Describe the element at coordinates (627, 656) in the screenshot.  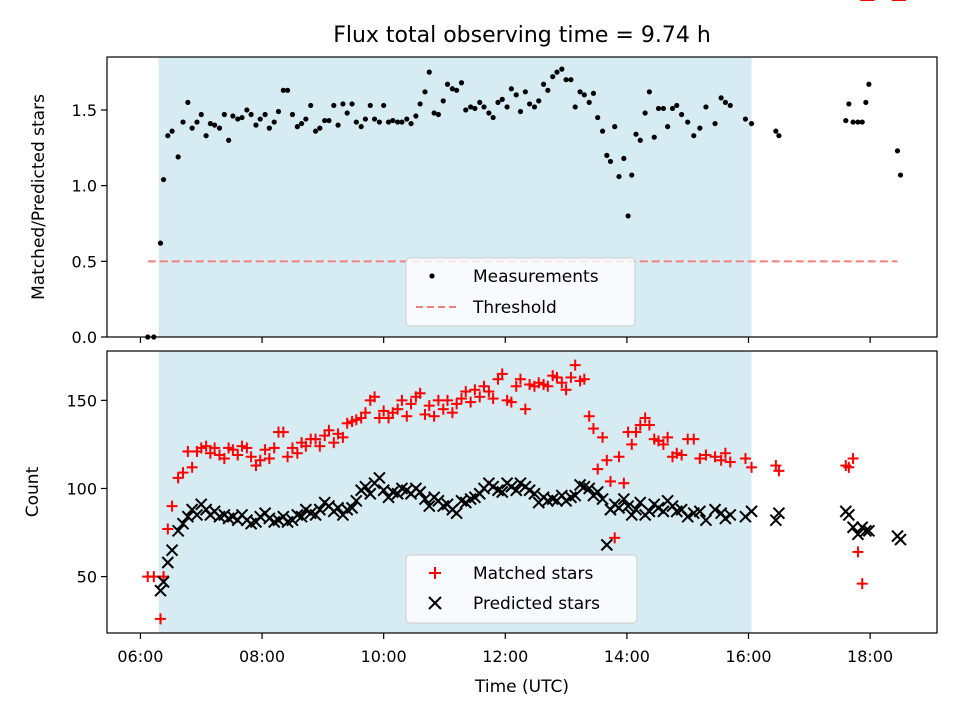
I see `x-tick-label: 14:00` at that location.